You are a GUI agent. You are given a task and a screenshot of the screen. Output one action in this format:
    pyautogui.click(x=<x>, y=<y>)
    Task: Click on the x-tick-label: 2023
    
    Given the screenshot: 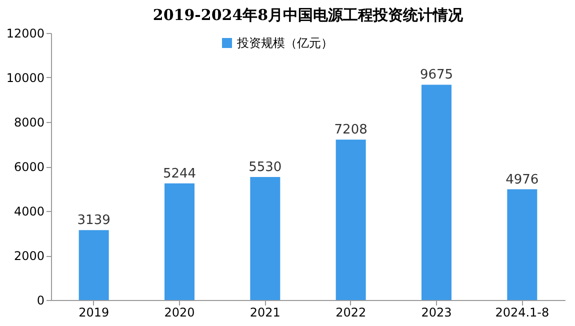 What is the action you would take?
    pyautogui.click(x=436, y=313)
    